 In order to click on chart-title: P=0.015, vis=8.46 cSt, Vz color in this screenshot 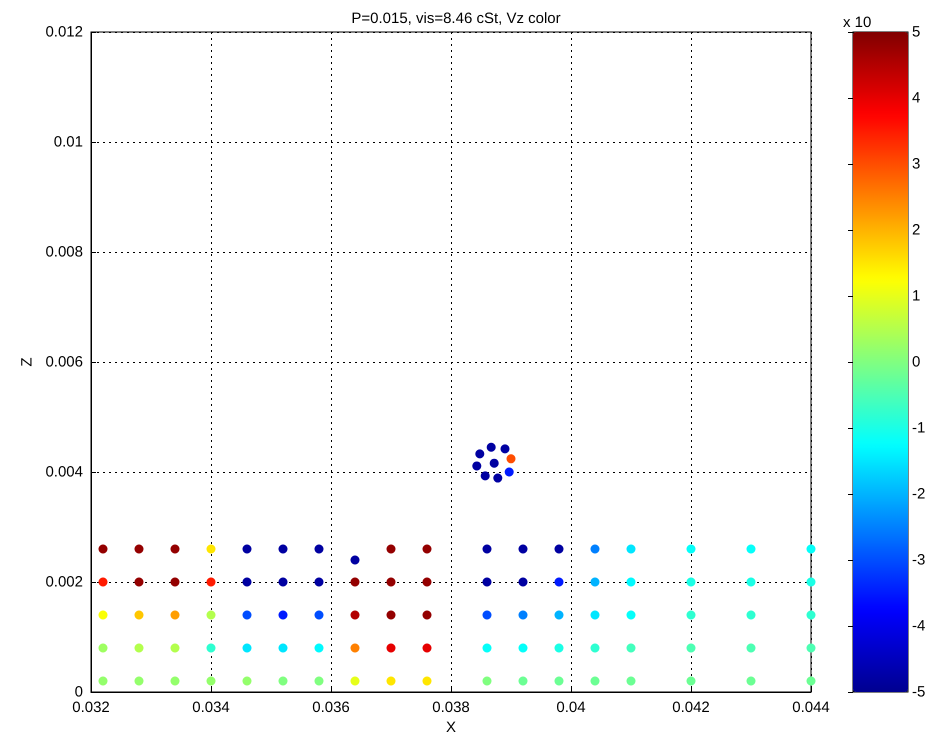, I will do `click(456, 18)`.